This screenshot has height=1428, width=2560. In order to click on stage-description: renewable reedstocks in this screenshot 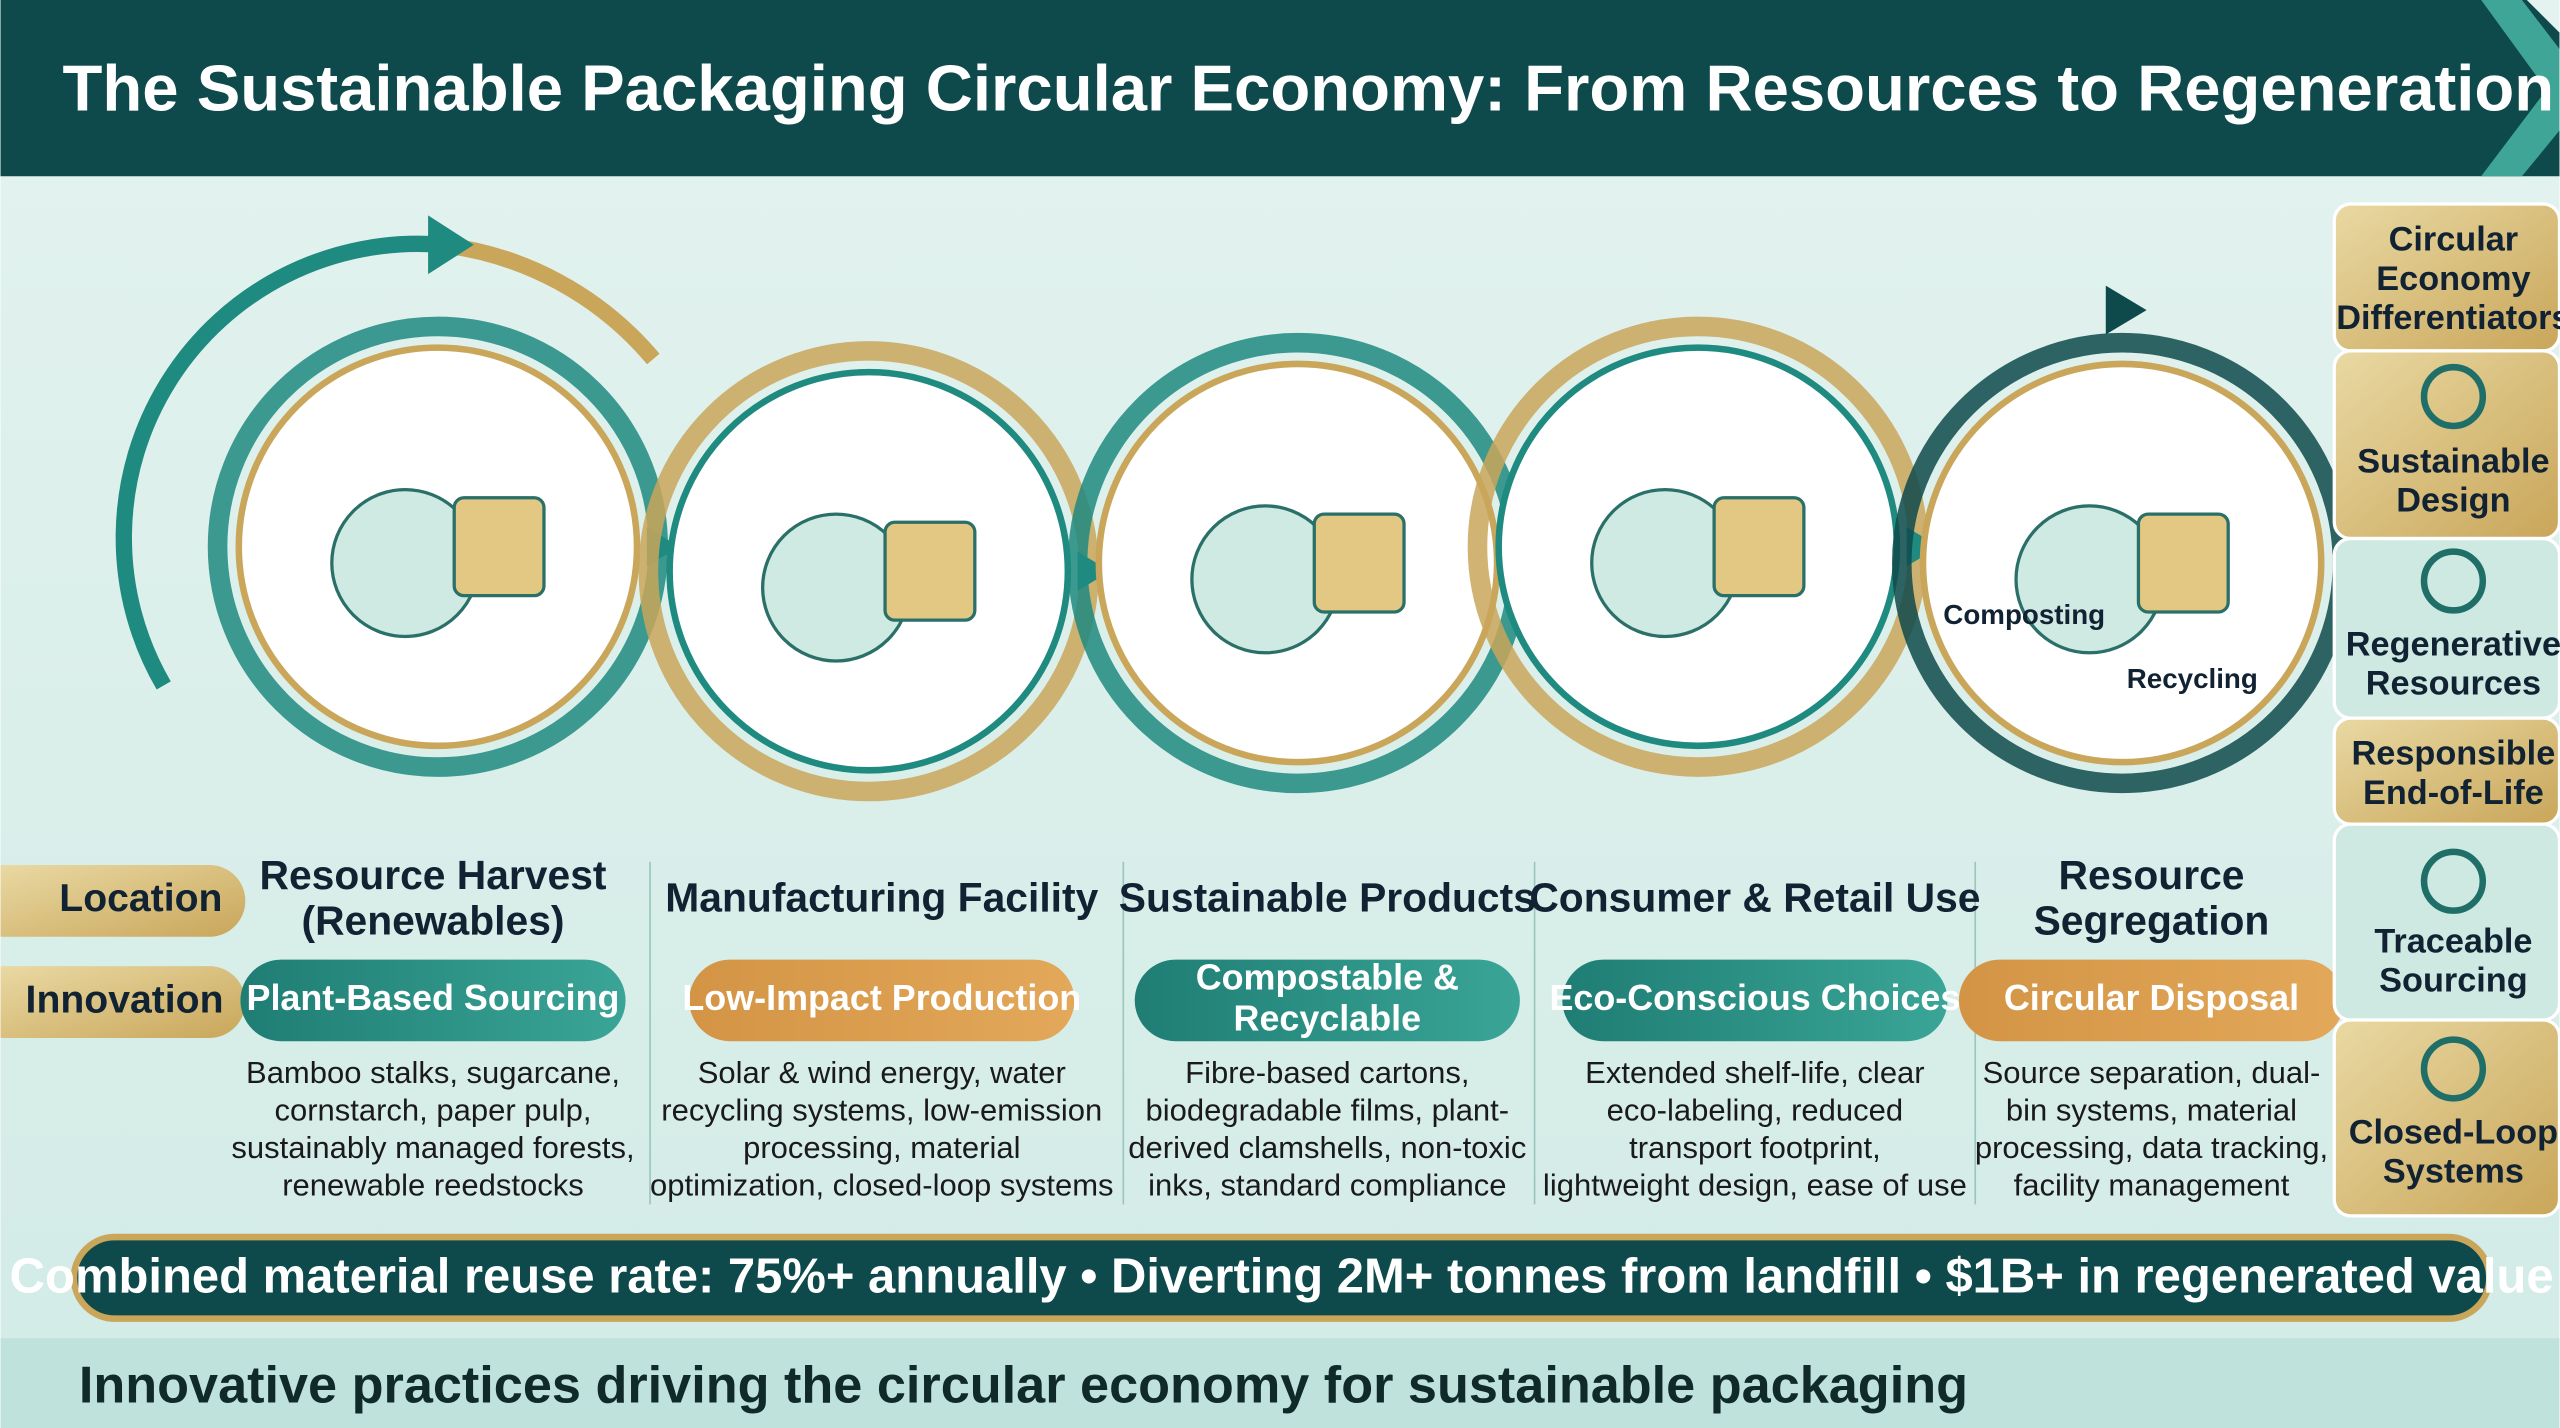, I will do `click(433, 1184)`.